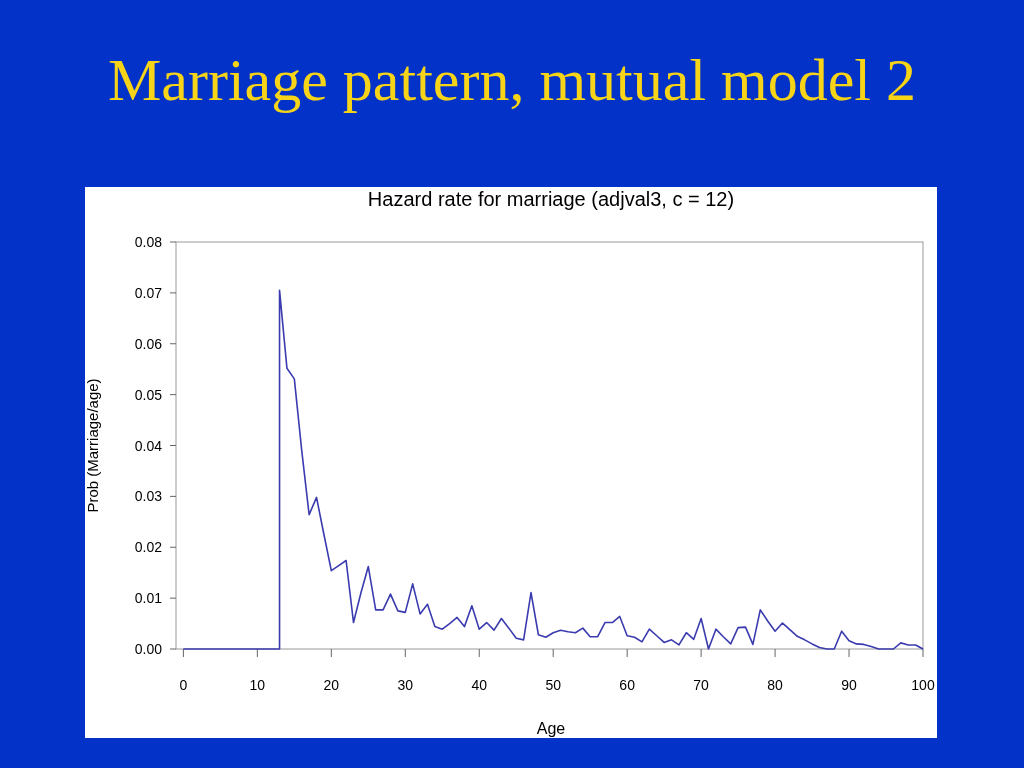 The width and height of the screenshot is (1024, 768). What do you see at coordinates (627, 685) in the screenshot?
I see `x-tick-label: 60` at bounding box center [627, 685].